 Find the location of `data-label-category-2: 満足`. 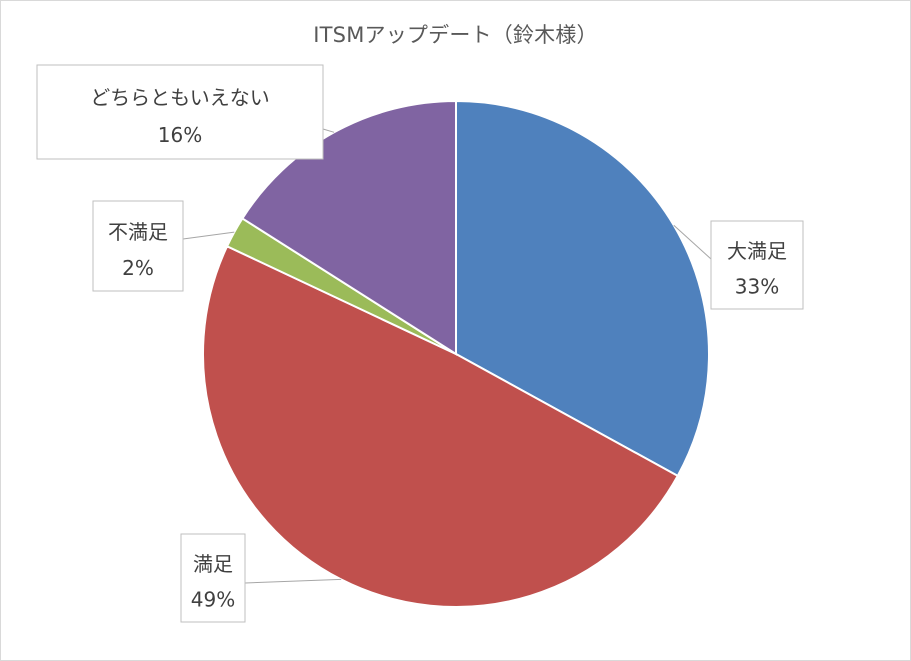

data-label-category-2: 満足 is located at coordinates (213, 564).